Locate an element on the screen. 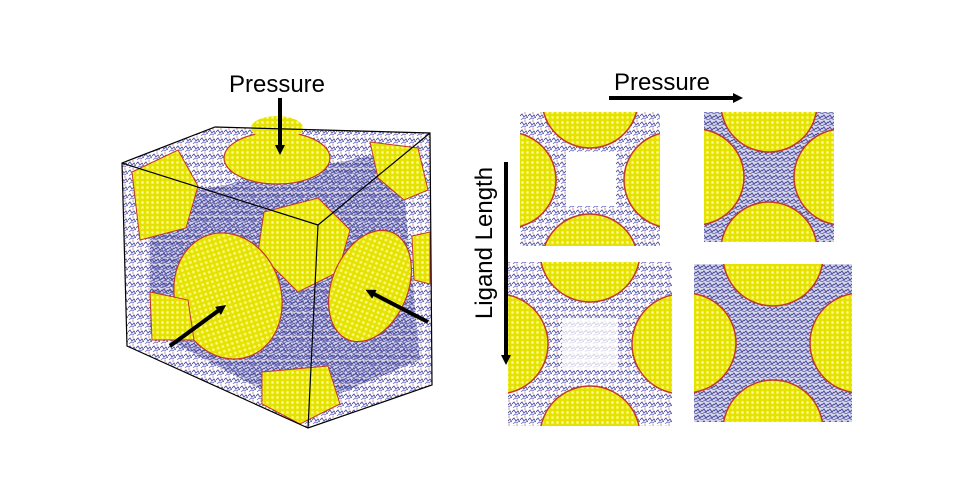 This screenshot has height=499, width=964. panel-long-ligand-low-pressure is located at coordinates (590, 344).